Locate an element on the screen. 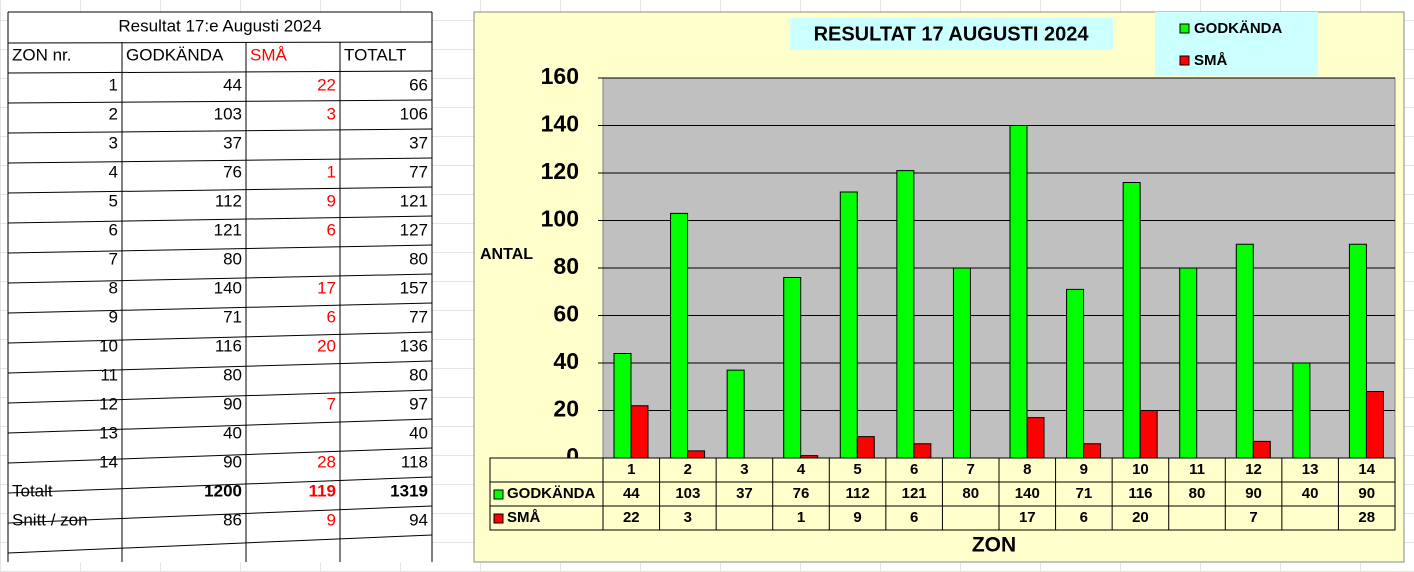 The height and width of the screenshot is (572, 1414). table-cell: 77 is located at coordinates (418, 171).